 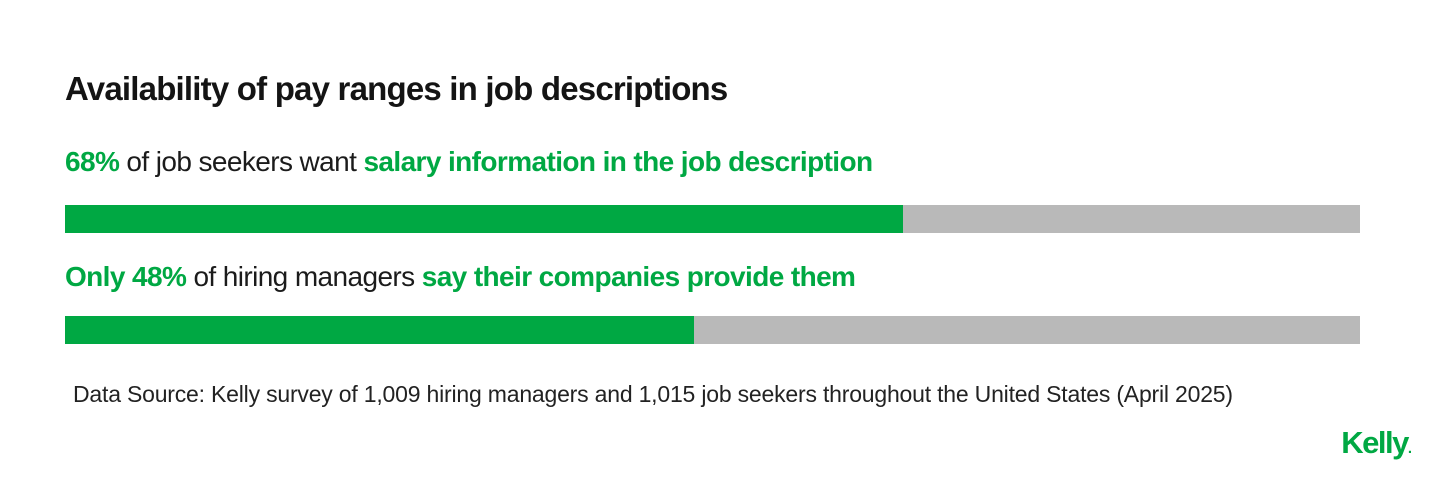 What do you see at coordinates (484, 219) in the screenshot?
I see `row-1-bar-fill` at bounding box center [484, 219].